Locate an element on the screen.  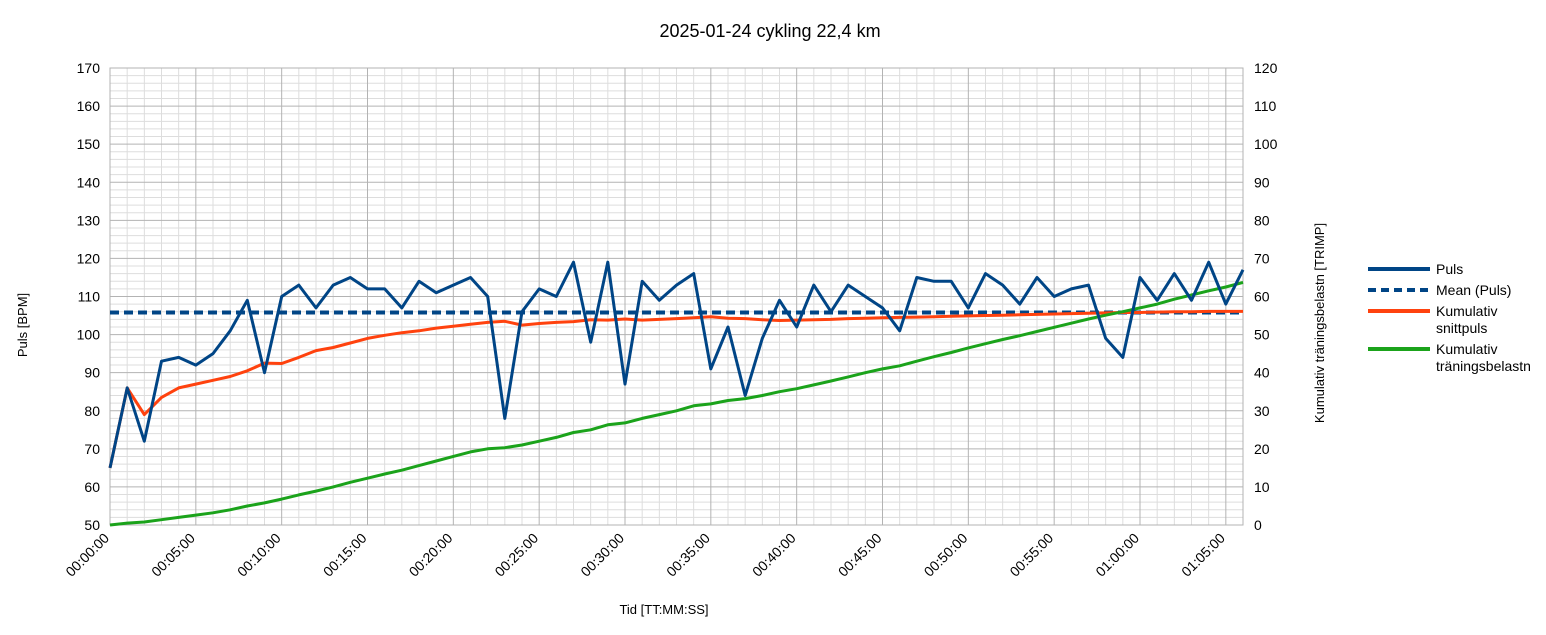
x-tick-label: 00:55:00 is located at coordinates (1031, 555).